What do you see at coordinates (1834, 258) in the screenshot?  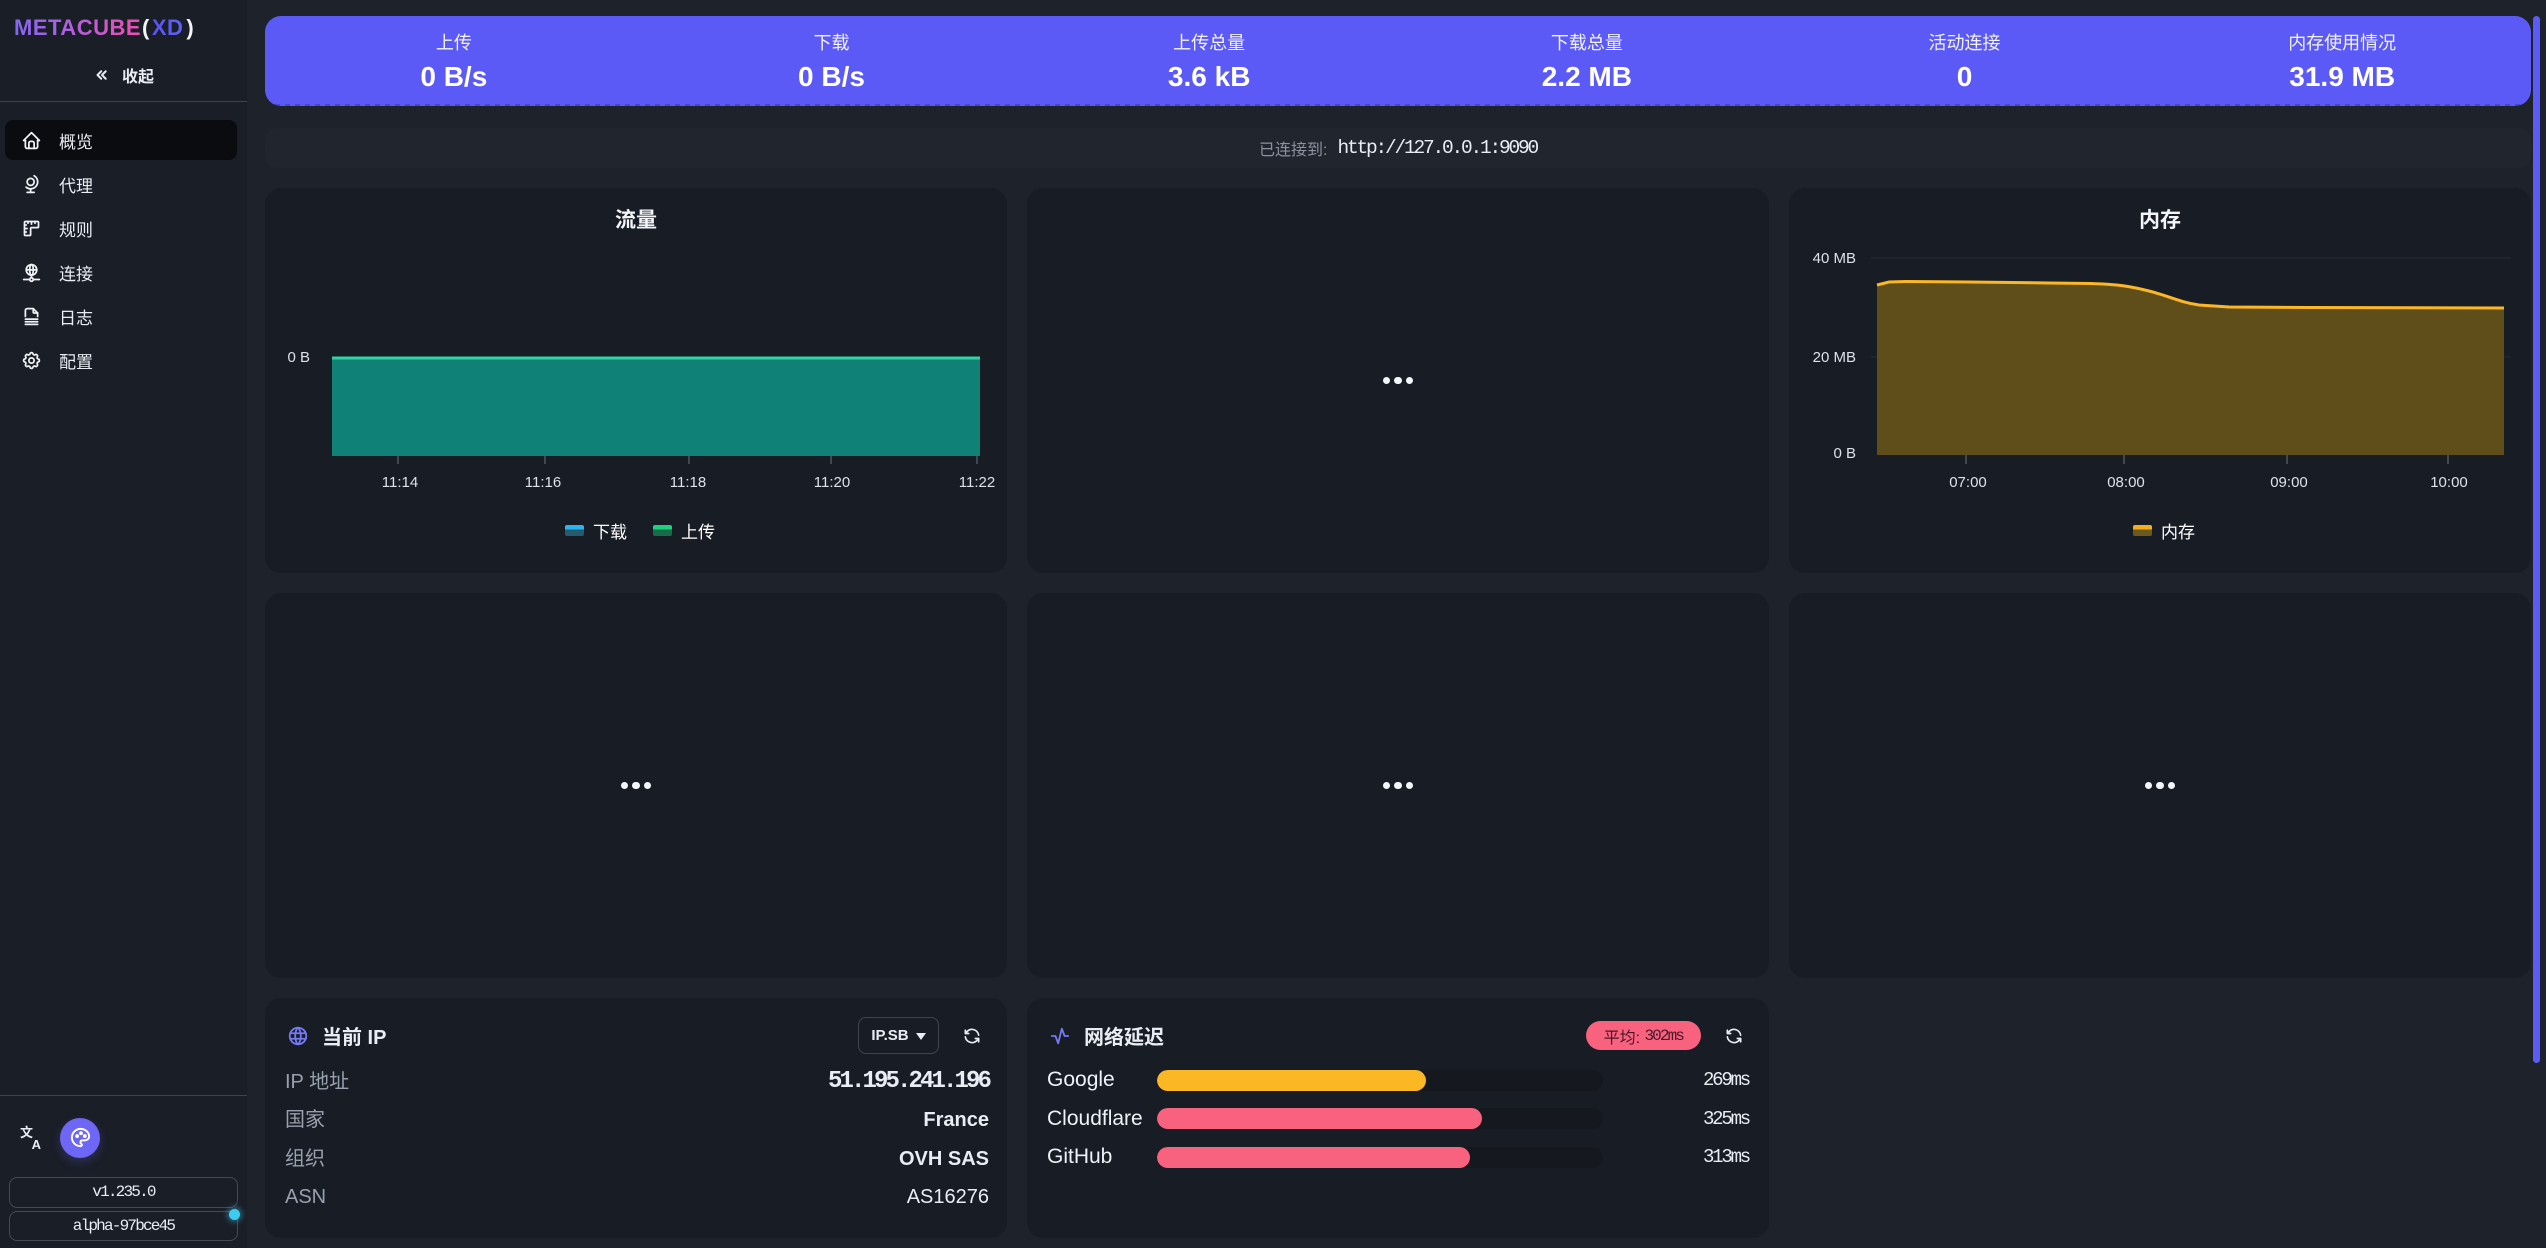 I see `svg-text: 40 MB` at bounding box center [1834, 258].